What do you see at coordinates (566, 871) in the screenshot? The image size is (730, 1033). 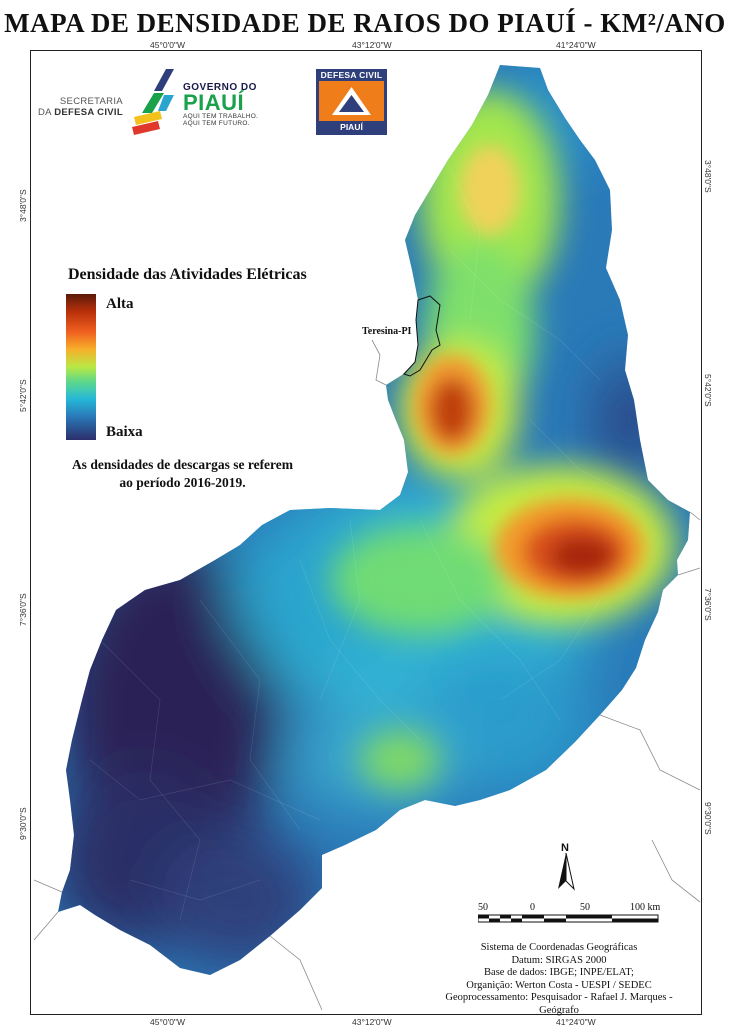 I see `north-arrow-icon` at bounding box center [566, 871].